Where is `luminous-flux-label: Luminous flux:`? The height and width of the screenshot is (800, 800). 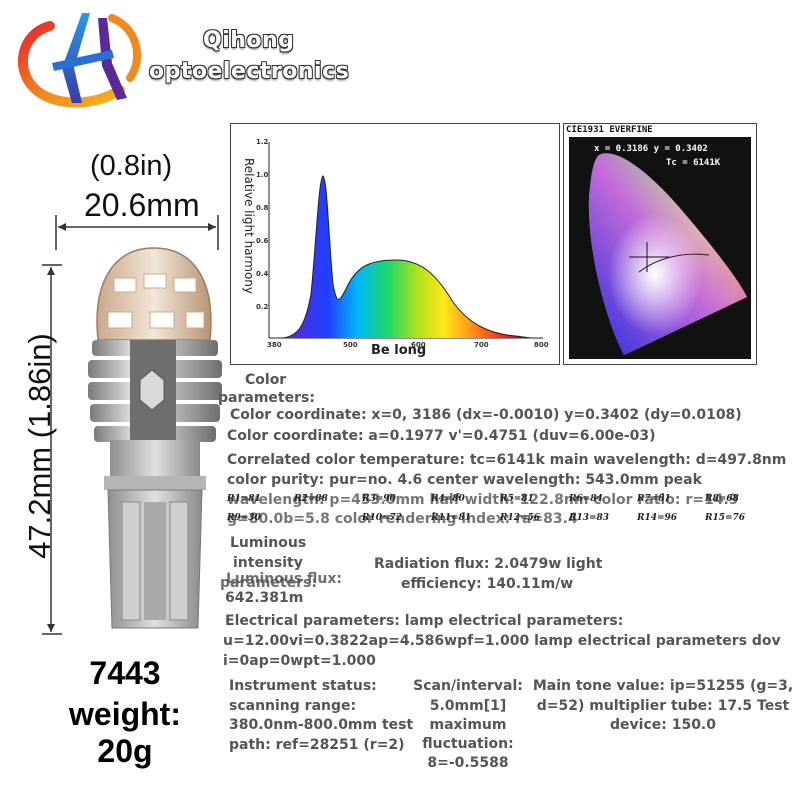 luminous-flux-label: Luminous flux: is located at coordinates (284, 579).